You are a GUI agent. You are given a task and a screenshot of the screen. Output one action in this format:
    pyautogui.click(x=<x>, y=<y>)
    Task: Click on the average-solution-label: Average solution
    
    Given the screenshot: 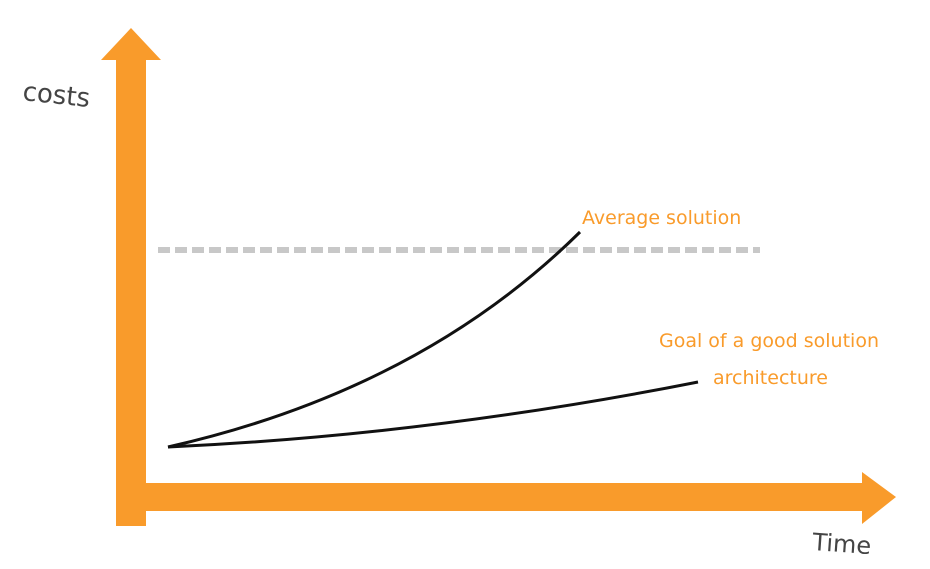 What is the action you would take?
    pyautogui.click(x=661, y=218)
    